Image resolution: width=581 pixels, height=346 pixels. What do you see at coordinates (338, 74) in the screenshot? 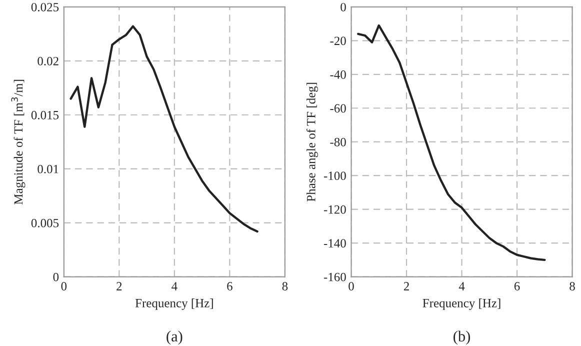
I see `y-tick-label: -40` at bounding box center [338, 74].